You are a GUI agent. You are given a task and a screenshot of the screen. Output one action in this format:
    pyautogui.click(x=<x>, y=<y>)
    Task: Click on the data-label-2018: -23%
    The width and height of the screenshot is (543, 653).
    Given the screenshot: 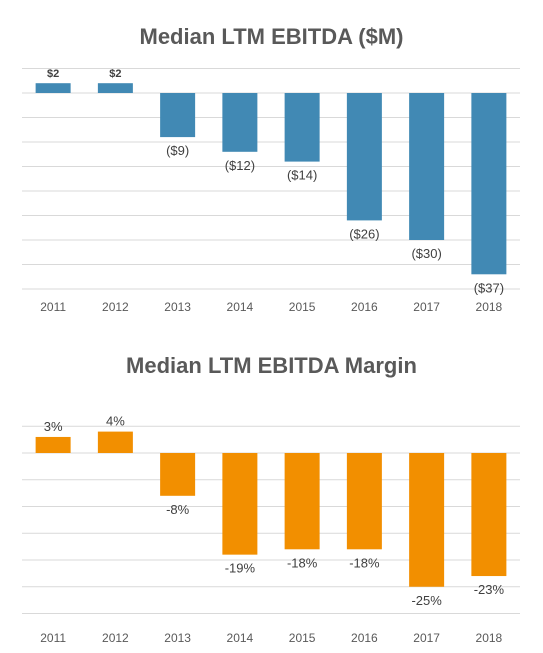 What is the action you would take?
    pyautogui.click(x=489, y=589)
    